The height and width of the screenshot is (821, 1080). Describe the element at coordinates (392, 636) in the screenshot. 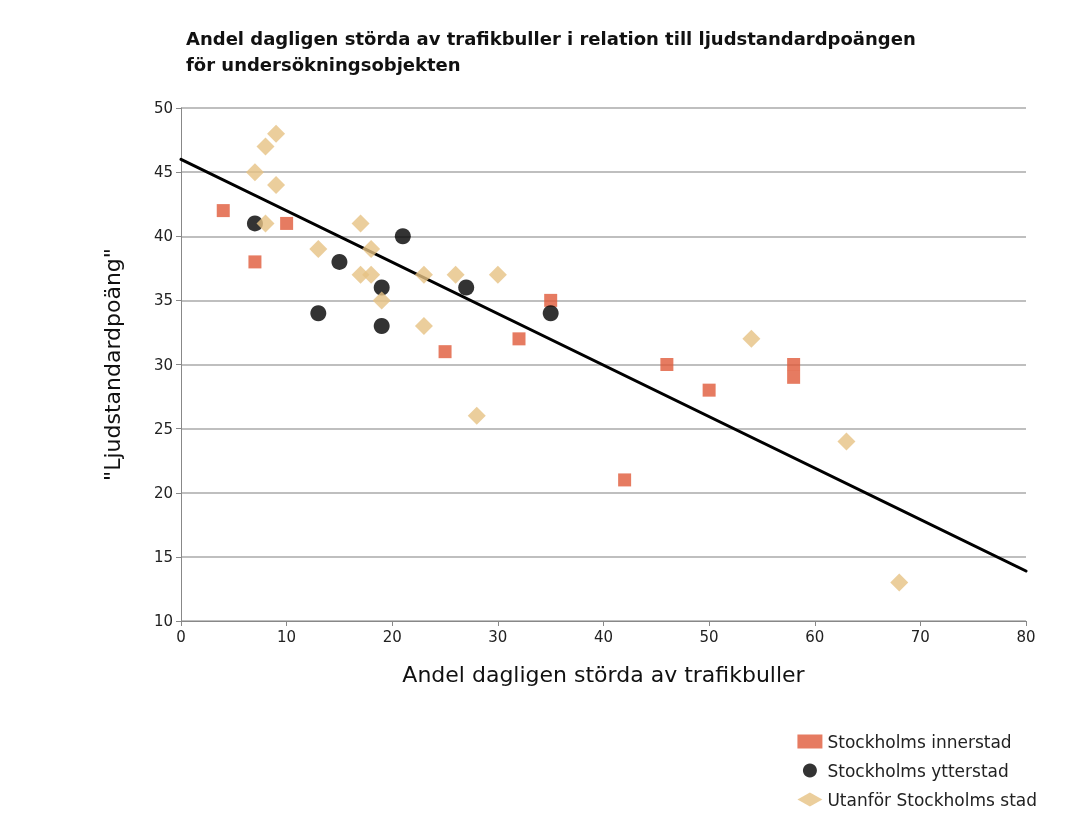

I see `x-tick-label: 20` at that location.